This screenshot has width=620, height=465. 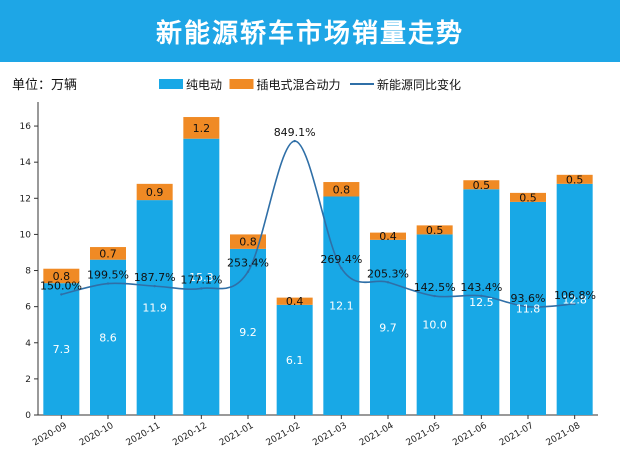 I want to click on bev-value-label: 6.1, so click(x=295, y=360).